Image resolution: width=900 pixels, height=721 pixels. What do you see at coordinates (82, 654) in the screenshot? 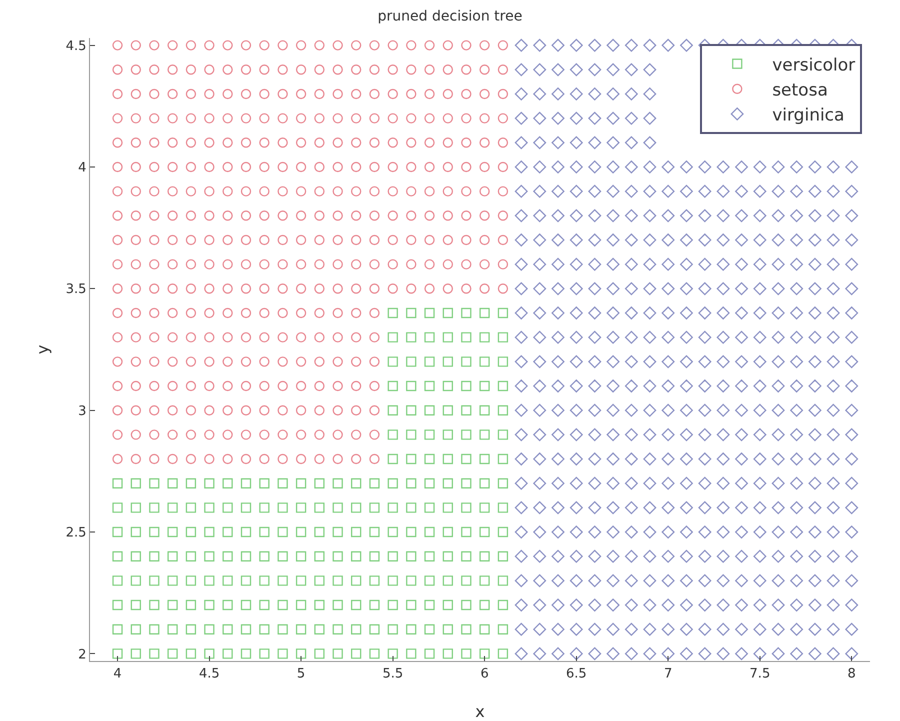
I see `y-tick-label: 2` at bounding box center [82, 654].